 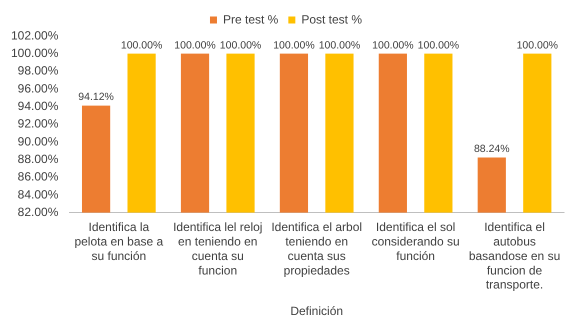 I want to click on x-axis-title: Definición, so click(x=317, y=311).